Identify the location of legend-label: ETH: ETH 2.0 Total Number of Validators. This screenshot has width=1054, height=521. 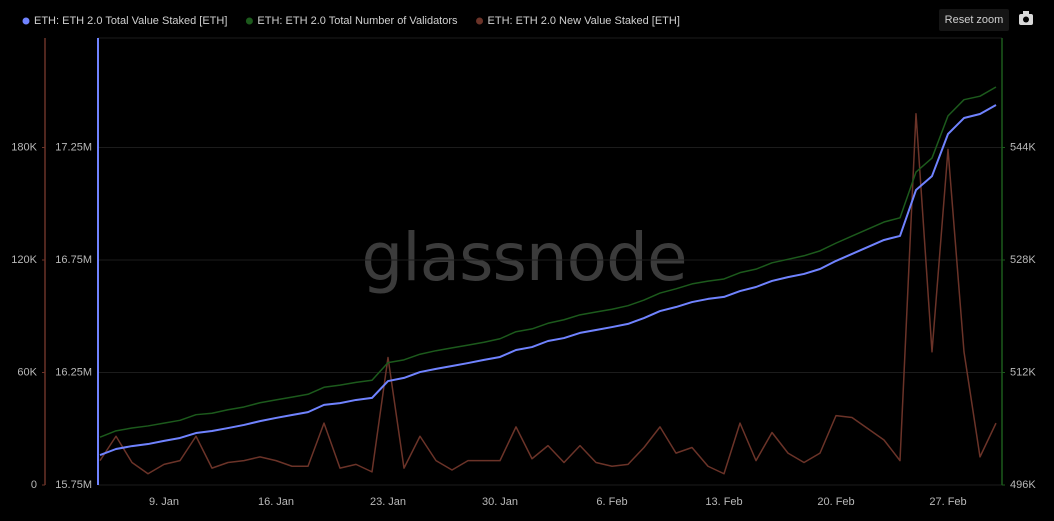
(357, 21).